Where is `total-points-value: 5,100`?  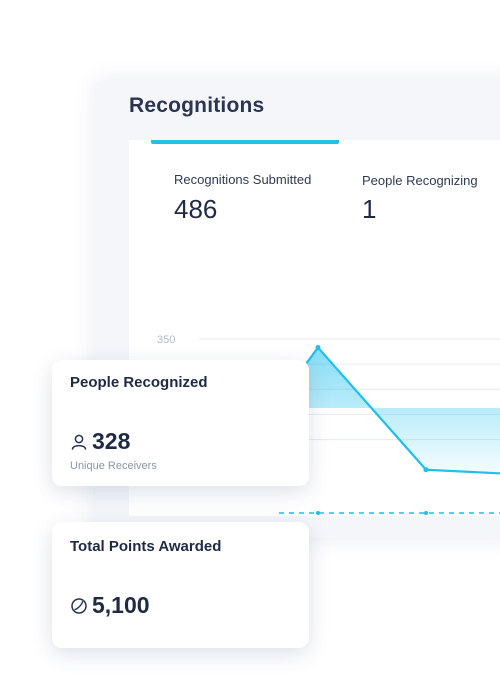 total-points-value: 5,100 is located at coordinates (121, 605).